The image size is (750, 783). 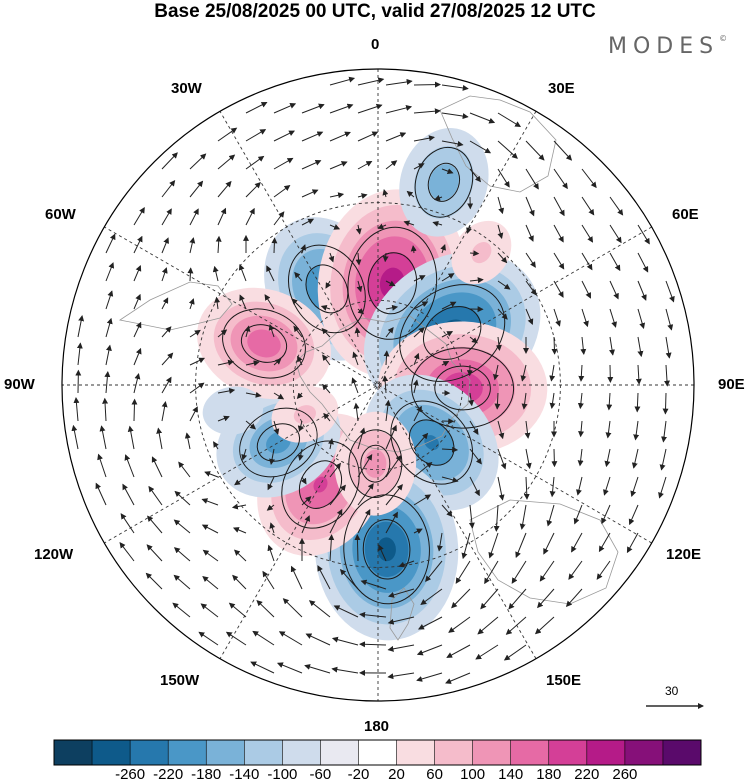 I want to click on modes-logo: MODES©, so click(x=667, y=46).